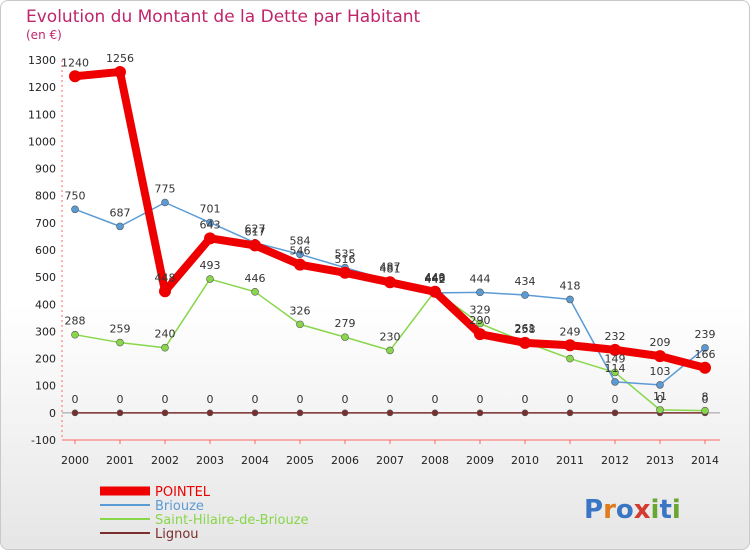 This screenshot has height=550, width=750. I want to click on data-label: 535, so click(345, 254).